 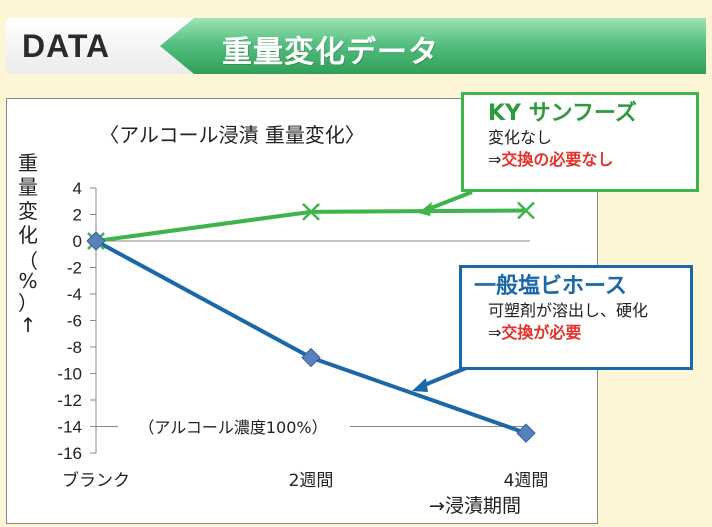 I want to click on ky-callout-line2: ⇒交換の必要なし, so click(x=592, y=160).